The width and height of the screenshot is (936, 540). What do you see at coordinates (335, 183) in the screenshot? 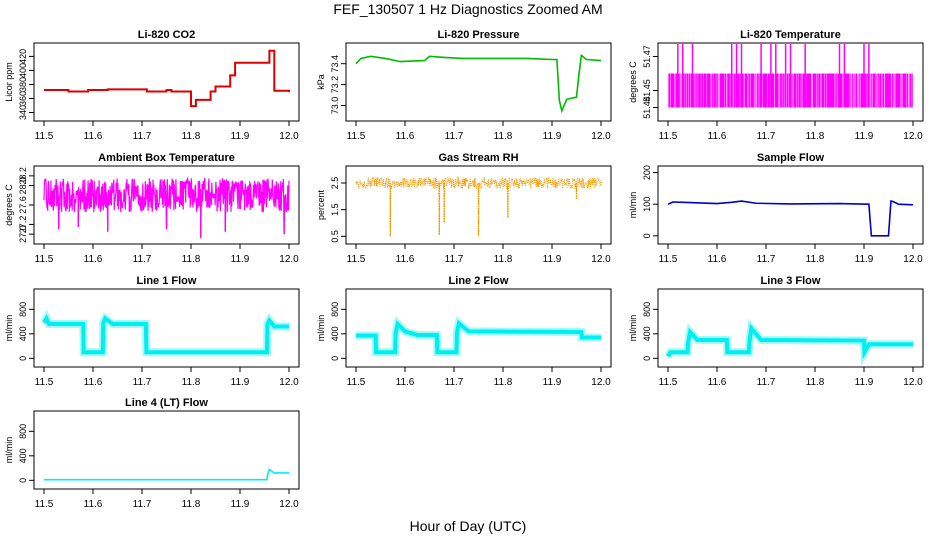
I see `y-tick-label: 2.5` at bounding box center [335, 183].